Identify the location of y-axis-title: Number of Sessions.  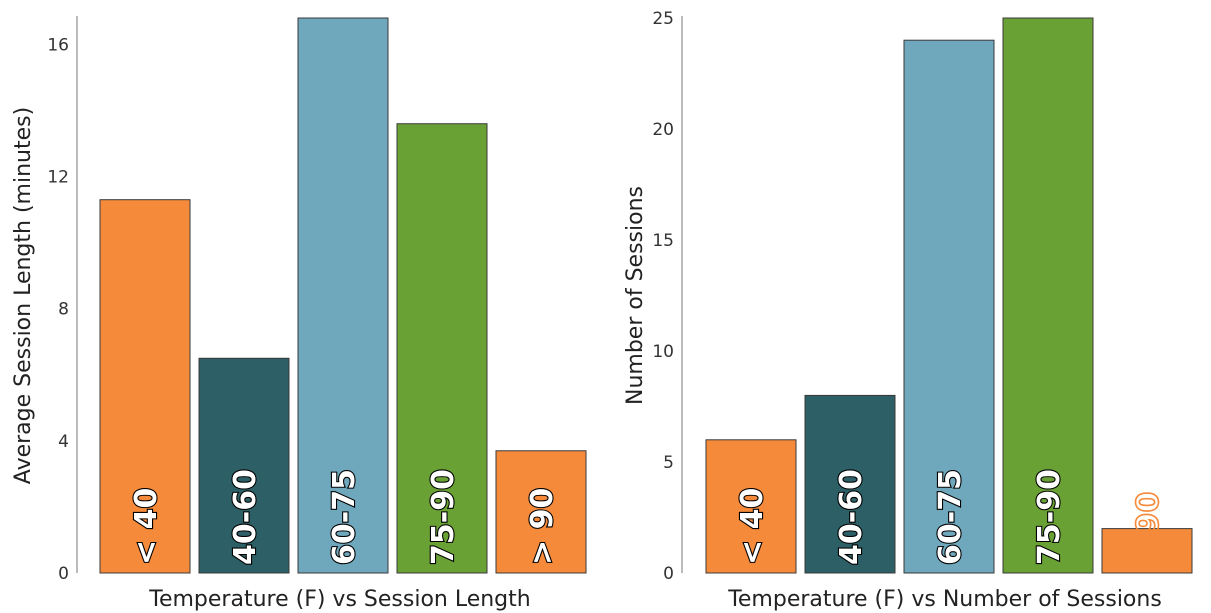
(635, 295).